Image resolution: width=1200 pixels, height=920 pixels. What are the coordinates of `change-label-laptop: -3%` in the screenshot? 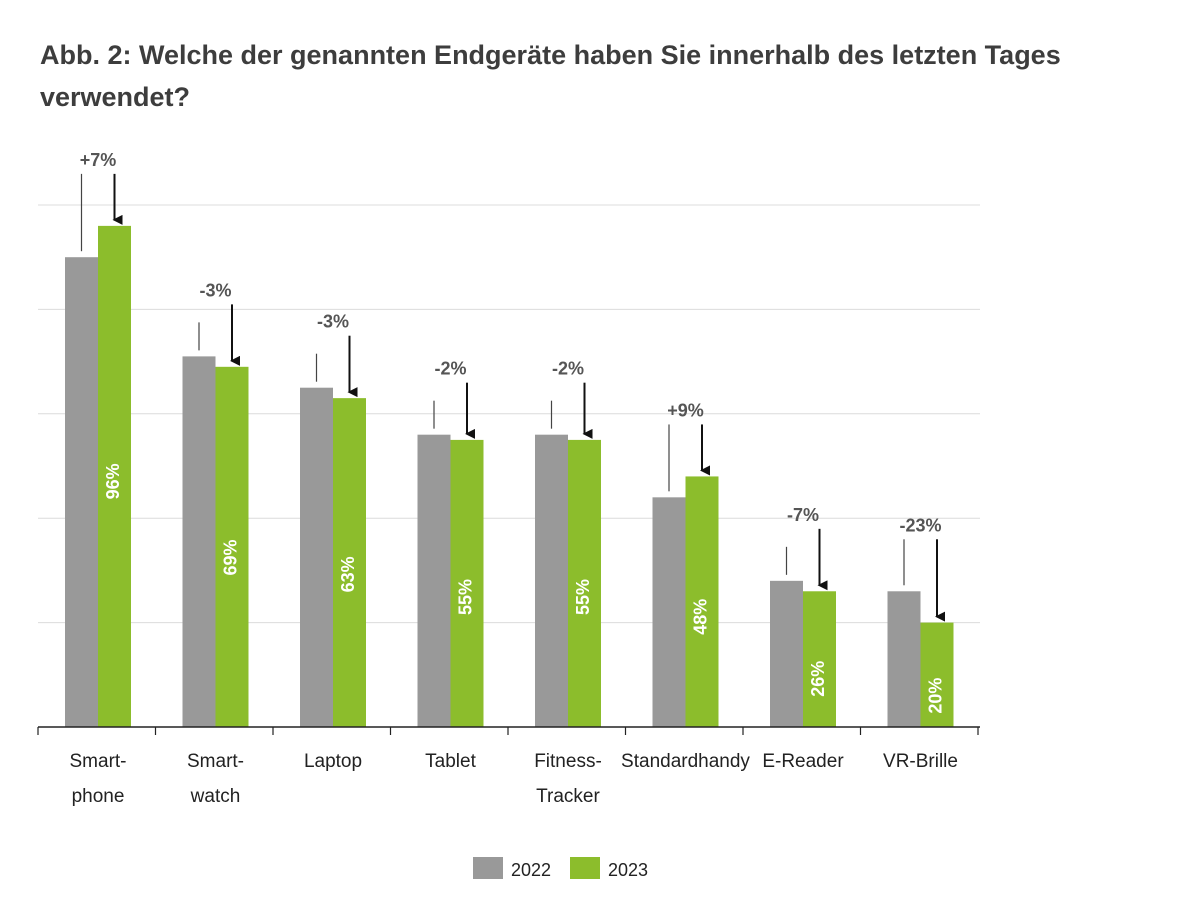 It's located at (333, 322).